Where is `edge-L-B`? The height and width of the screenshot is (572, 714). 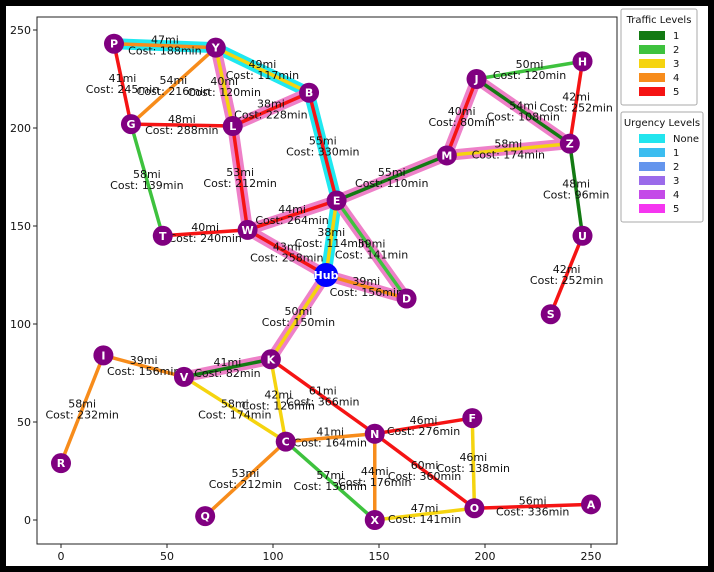
edge-L-B is located at coordinates (271, 109).